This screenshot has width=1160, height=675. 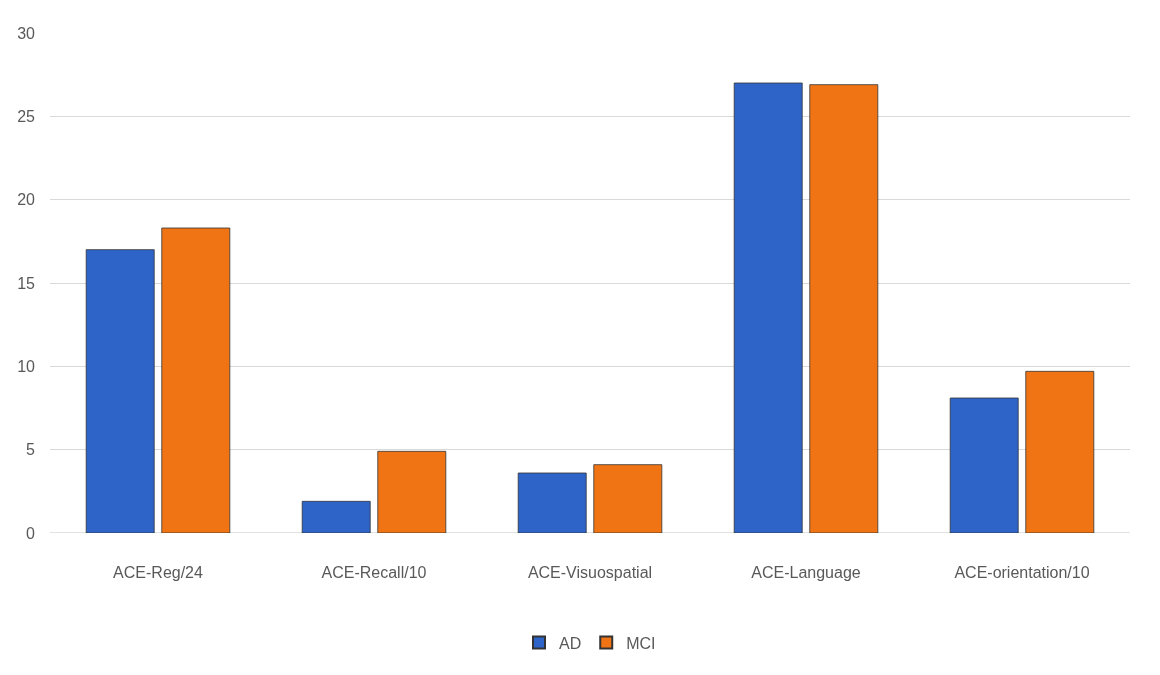 What do you see at coordinates (26, 283) in the screenshot?
I see `y-tick-label: 15` at bounding box center [26, 283].